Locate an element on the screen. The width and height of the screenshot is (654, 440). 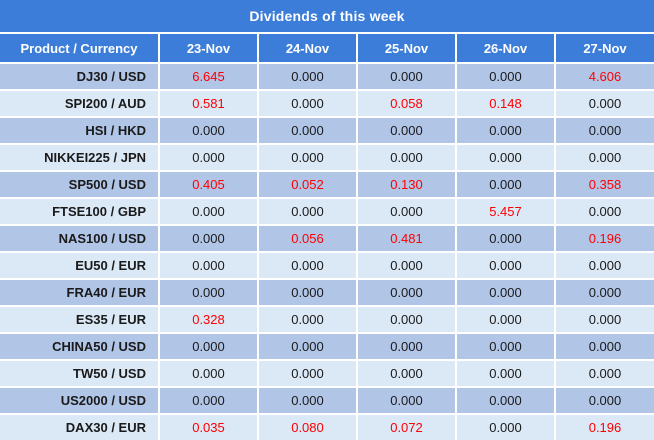
dividend-value: 0.058 is located at coordinates (407, 103).